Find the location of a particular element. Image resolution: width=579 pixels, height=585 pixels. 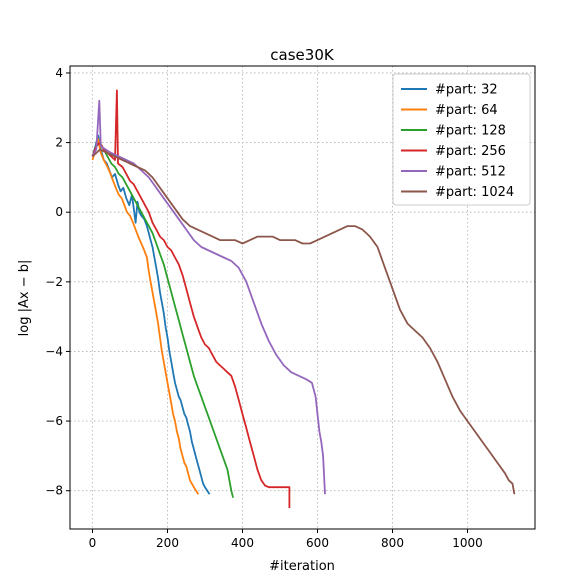

legend-label: #part: 64 is located at coordinates (466, 110).